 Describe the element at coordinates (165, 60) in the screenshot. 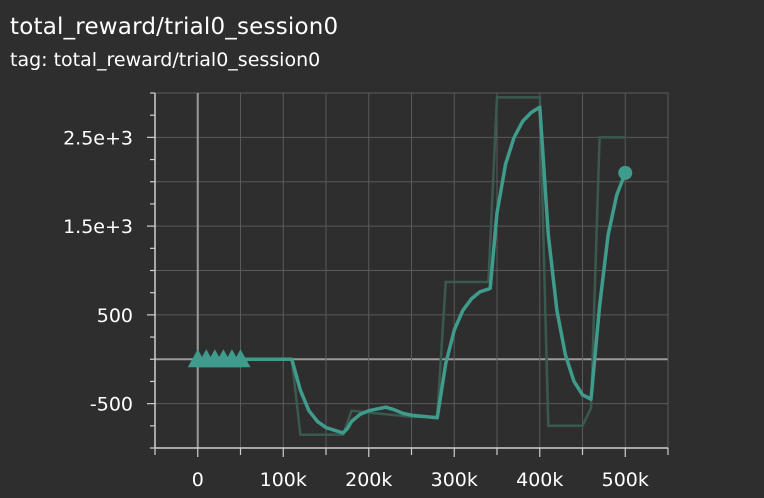

I see `chart-subtitle: tag: total_reward/trial0_session0` at that location.